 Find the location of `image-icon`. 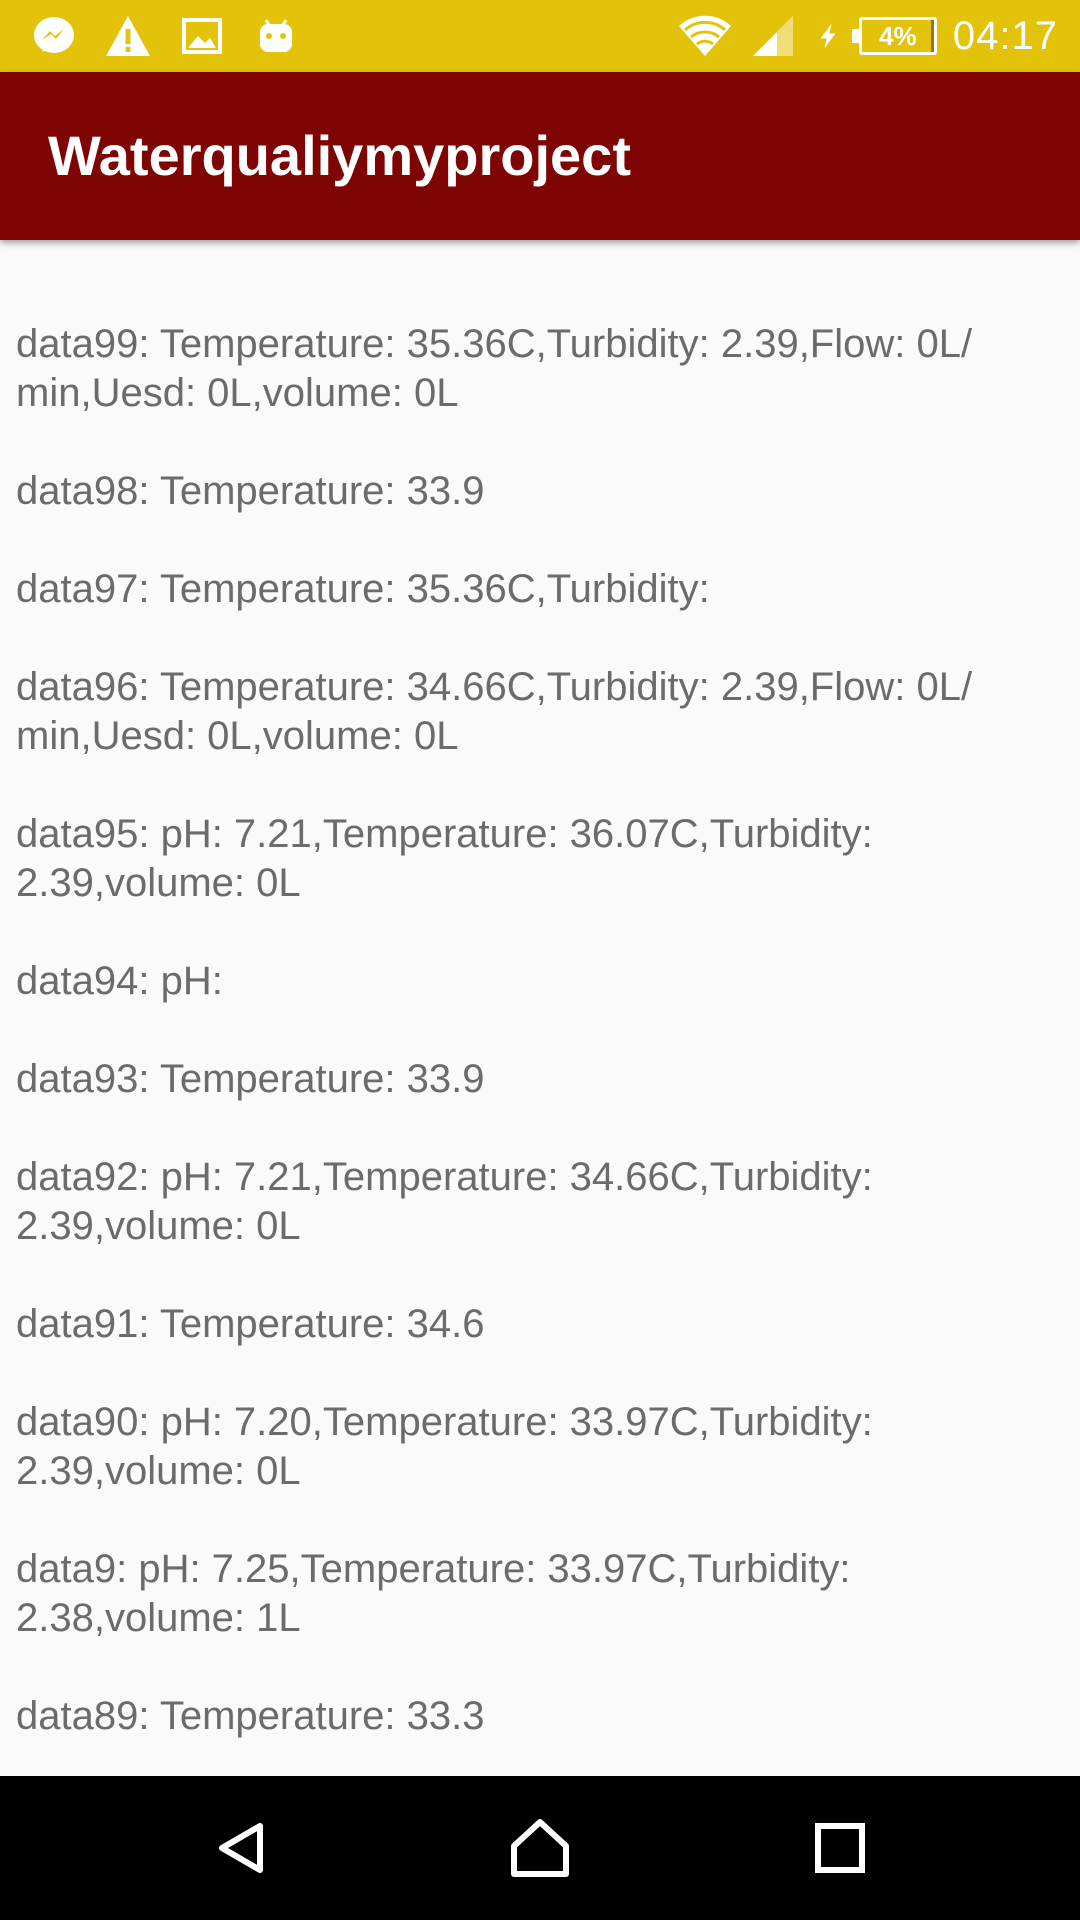

image-icon is located at coordinates (202, 36).